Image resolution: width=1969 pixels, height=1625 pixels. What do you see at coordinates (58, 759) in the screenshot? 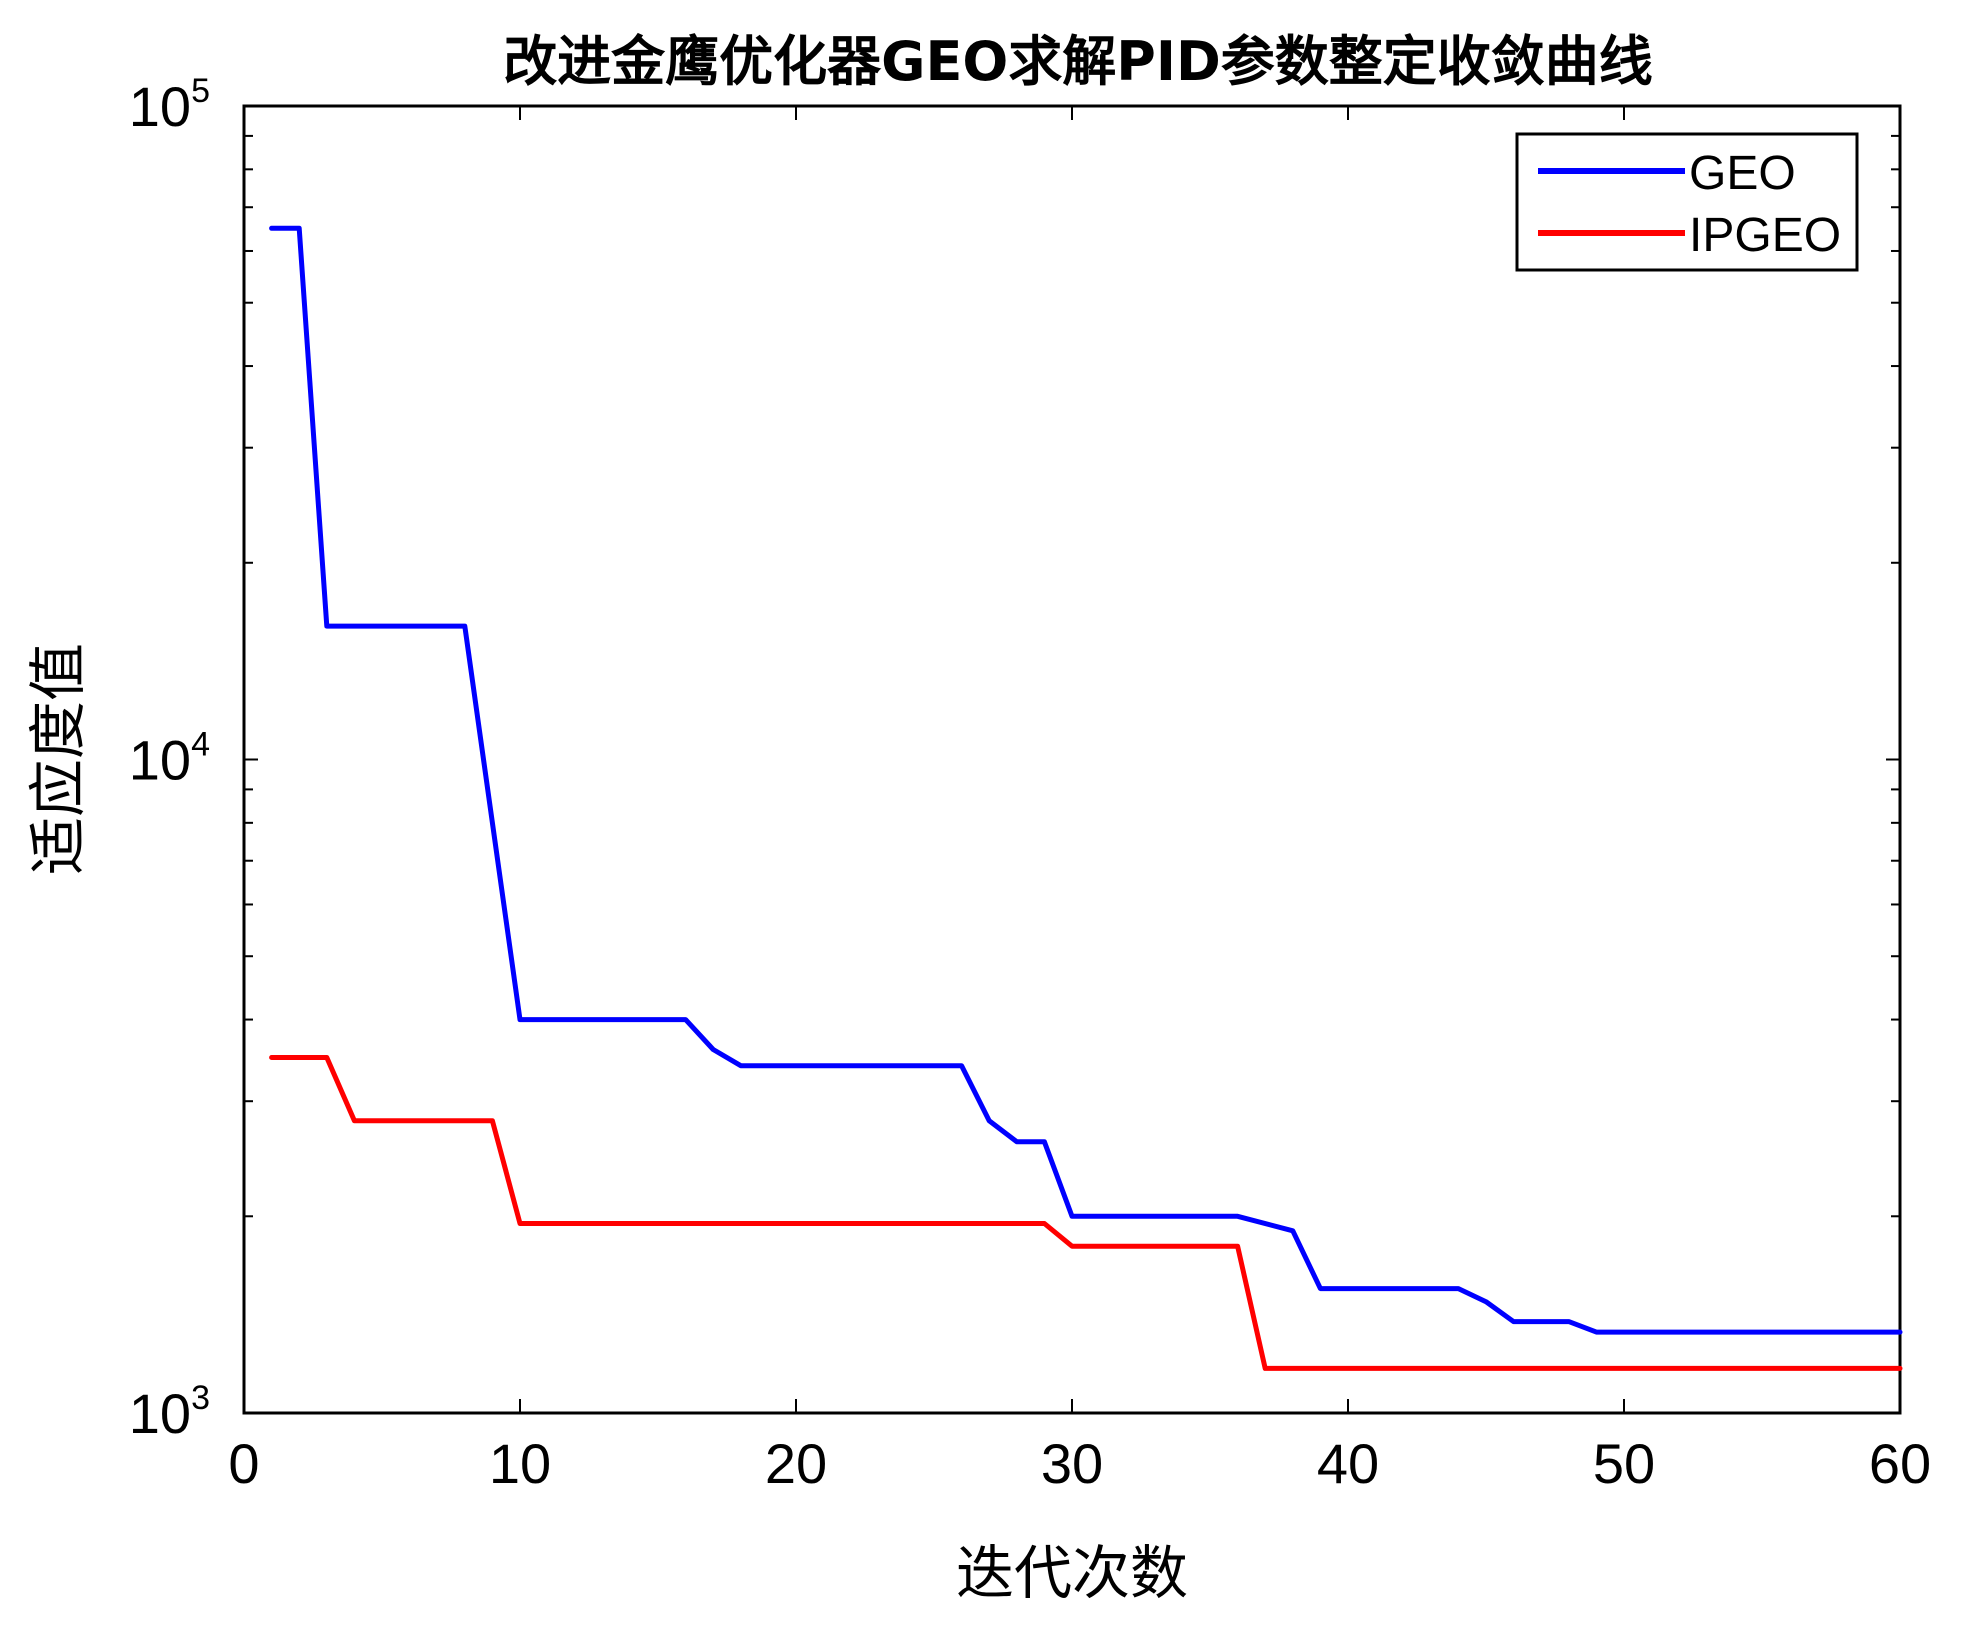
I see `y-axis-label: 适应度值` at bounding box center [58, 759].